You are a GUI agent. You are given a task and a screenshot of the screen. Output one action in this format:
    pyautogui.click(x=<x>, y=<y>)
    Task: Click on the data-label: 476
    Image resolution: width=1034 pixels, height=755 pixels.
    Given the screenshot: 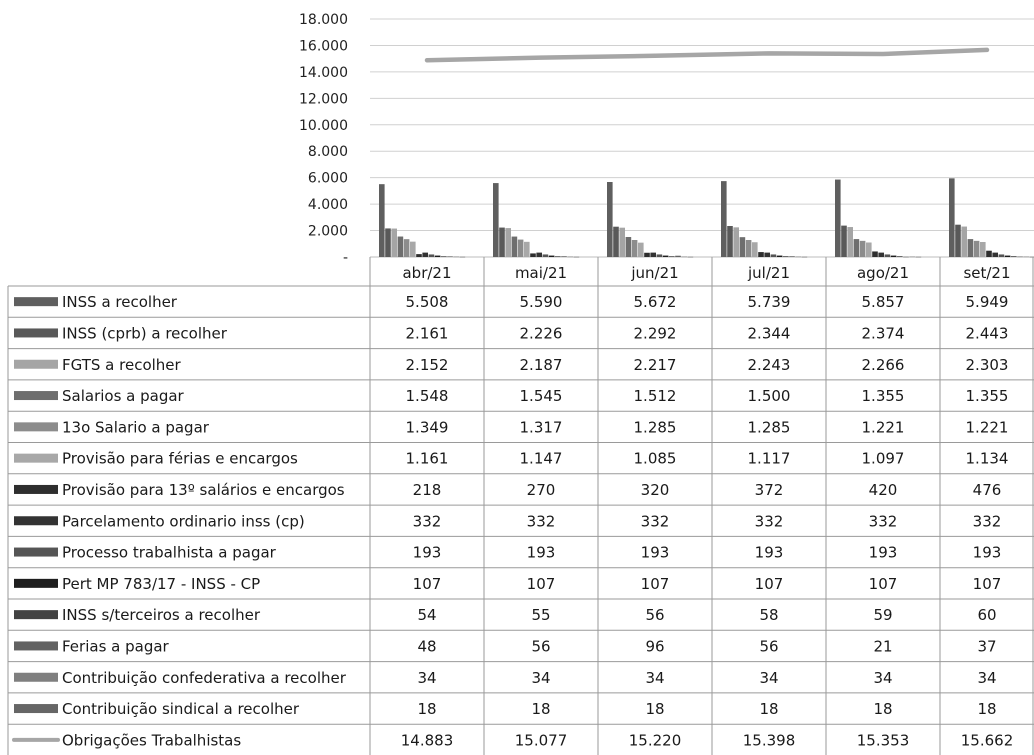 What is the action you would take?
    pyautogui.click(x=987, y=490)
    